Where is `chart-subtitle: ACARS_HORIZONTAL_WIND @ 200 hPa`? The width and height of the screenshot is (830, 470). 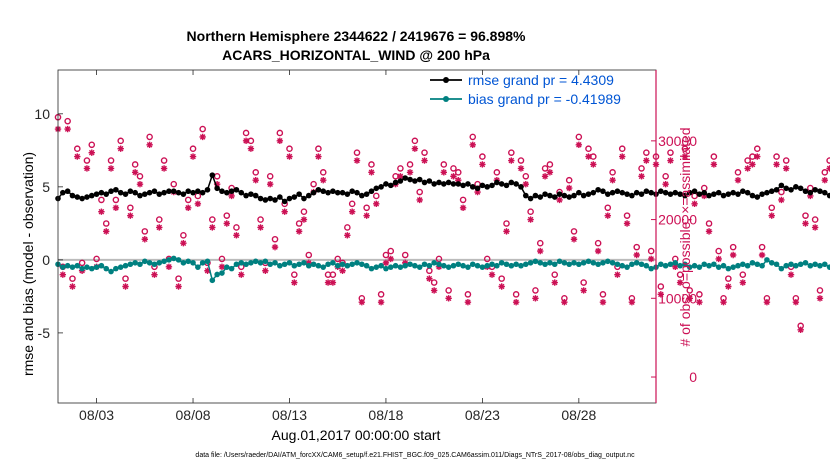
chart-subtitle: ACARS_HORIZONTAL_WIND @ 200 hPa is located at coordinates (356, 55).